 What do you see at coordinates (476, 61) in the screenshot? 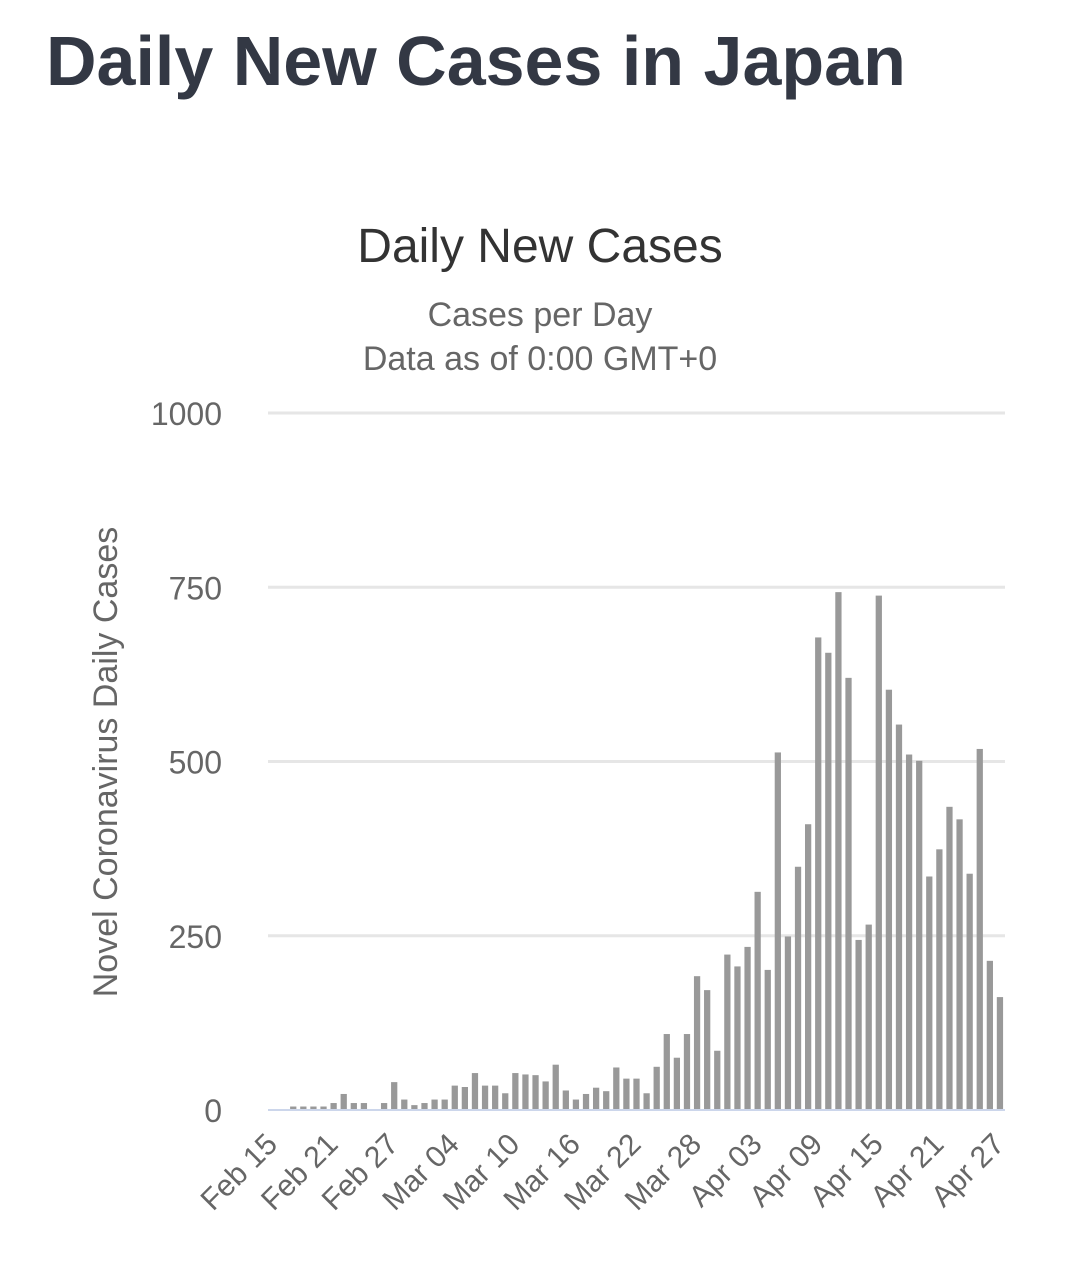
I see `page-title: Daily New Cases in Japan` at bounding box center [476, 61].